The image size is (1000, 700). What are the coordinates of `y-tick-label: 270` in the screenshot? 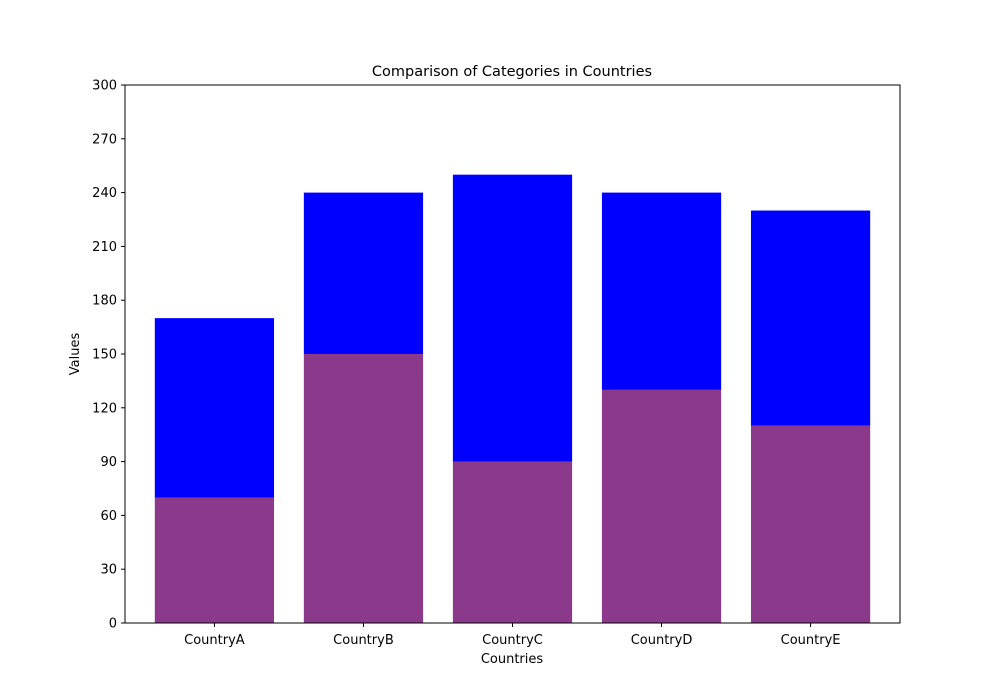 It's located at (104, 139).